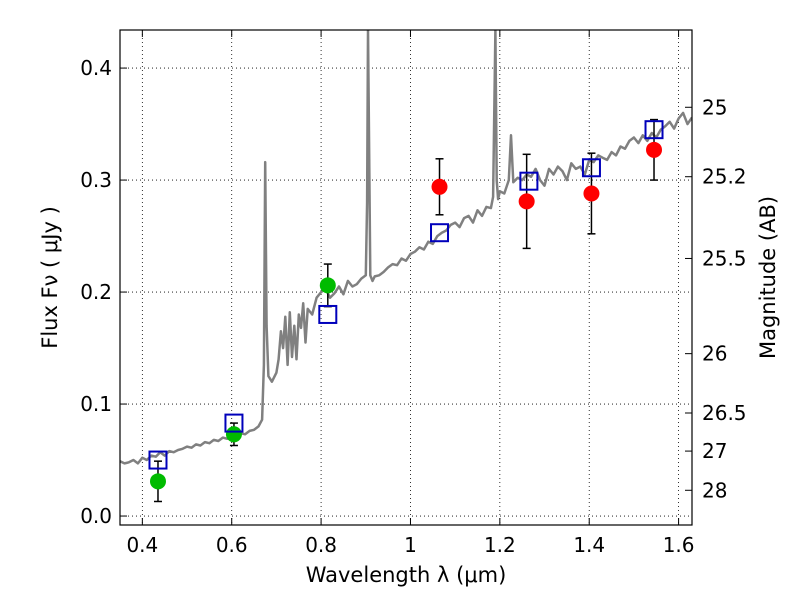 This screenshot has height=600, width=800. Describe the element at coordinates (724, 413) in the screenshot. I see `y2-tick-label: 26.5` at that location.